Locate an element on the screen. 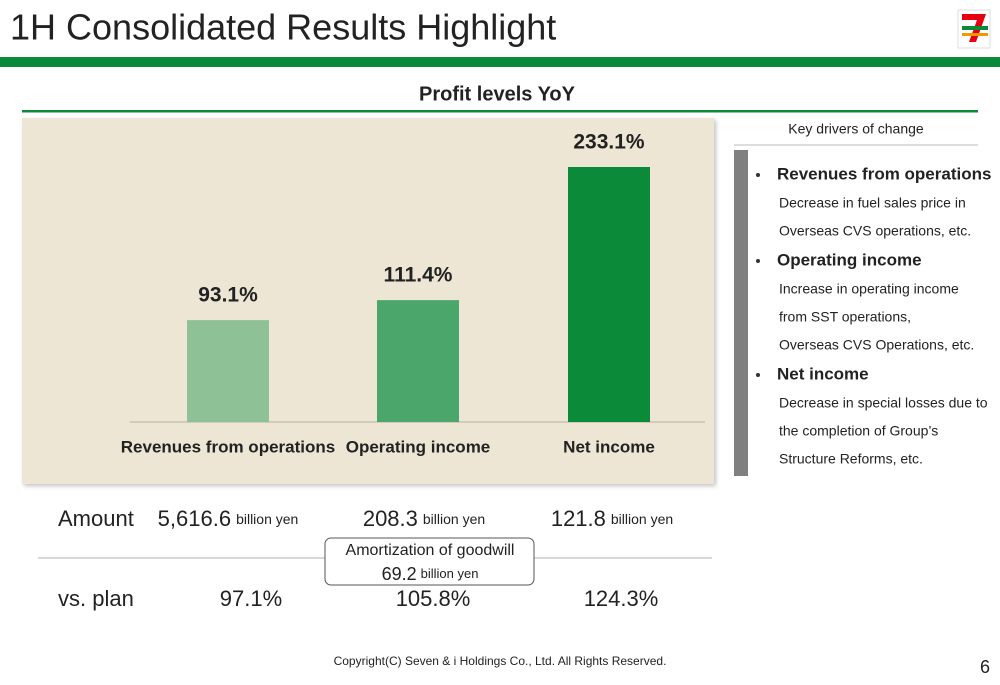  plan-value: 105.8% is located at coordinates (433, 598).